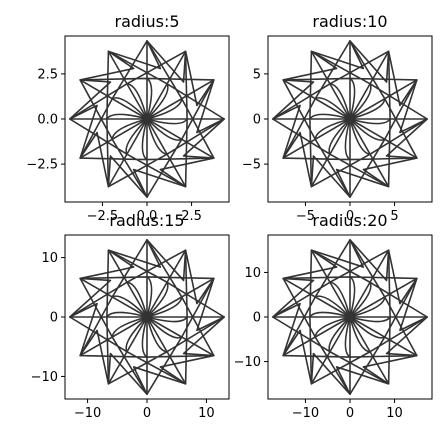  What do you see at coordinates (103, 216) in the screenshot?
I see `x-tick-label: −2.5` at bounding box center [103, 216].